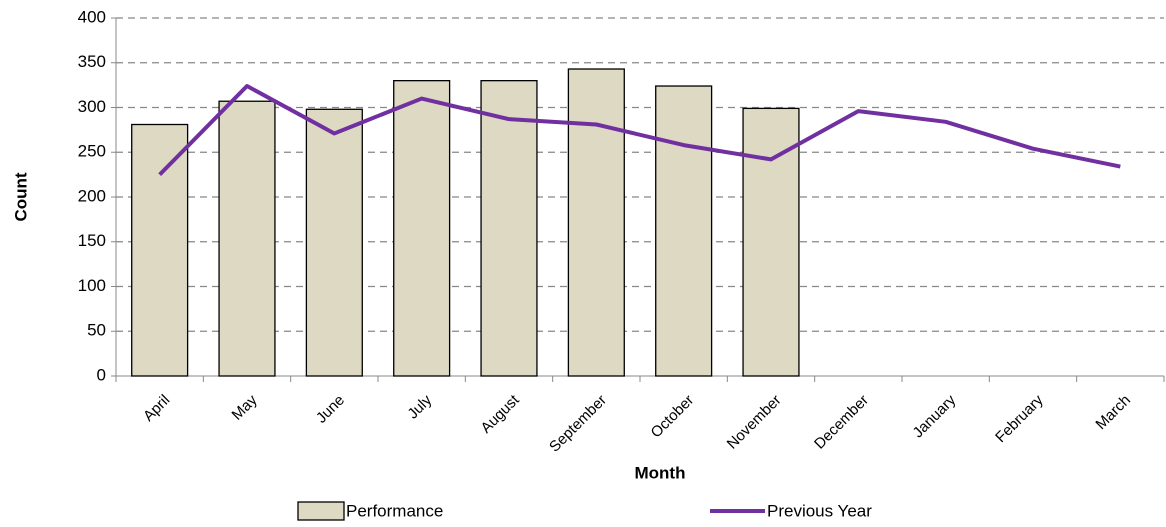  Describe the element at coordinates (935, 416) in the screenshot. I see `x-tick-label: January` at that location.